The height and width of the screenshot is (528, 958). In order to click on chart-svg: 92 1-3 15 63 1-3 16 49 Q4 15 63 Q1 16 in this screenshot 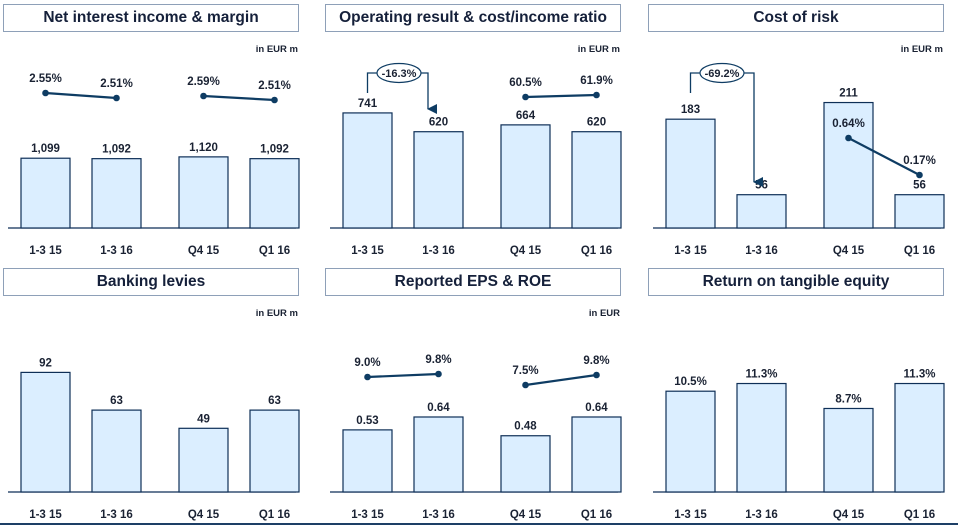, I will do `click(154, 439)`.